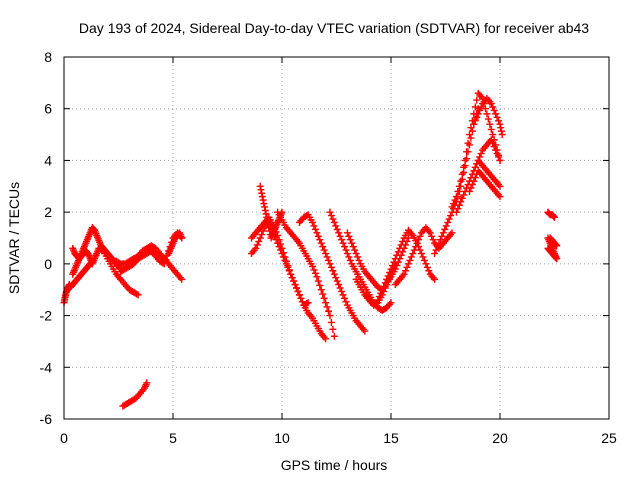  I want to click on x-tick-label: 20, so click(500, 438).